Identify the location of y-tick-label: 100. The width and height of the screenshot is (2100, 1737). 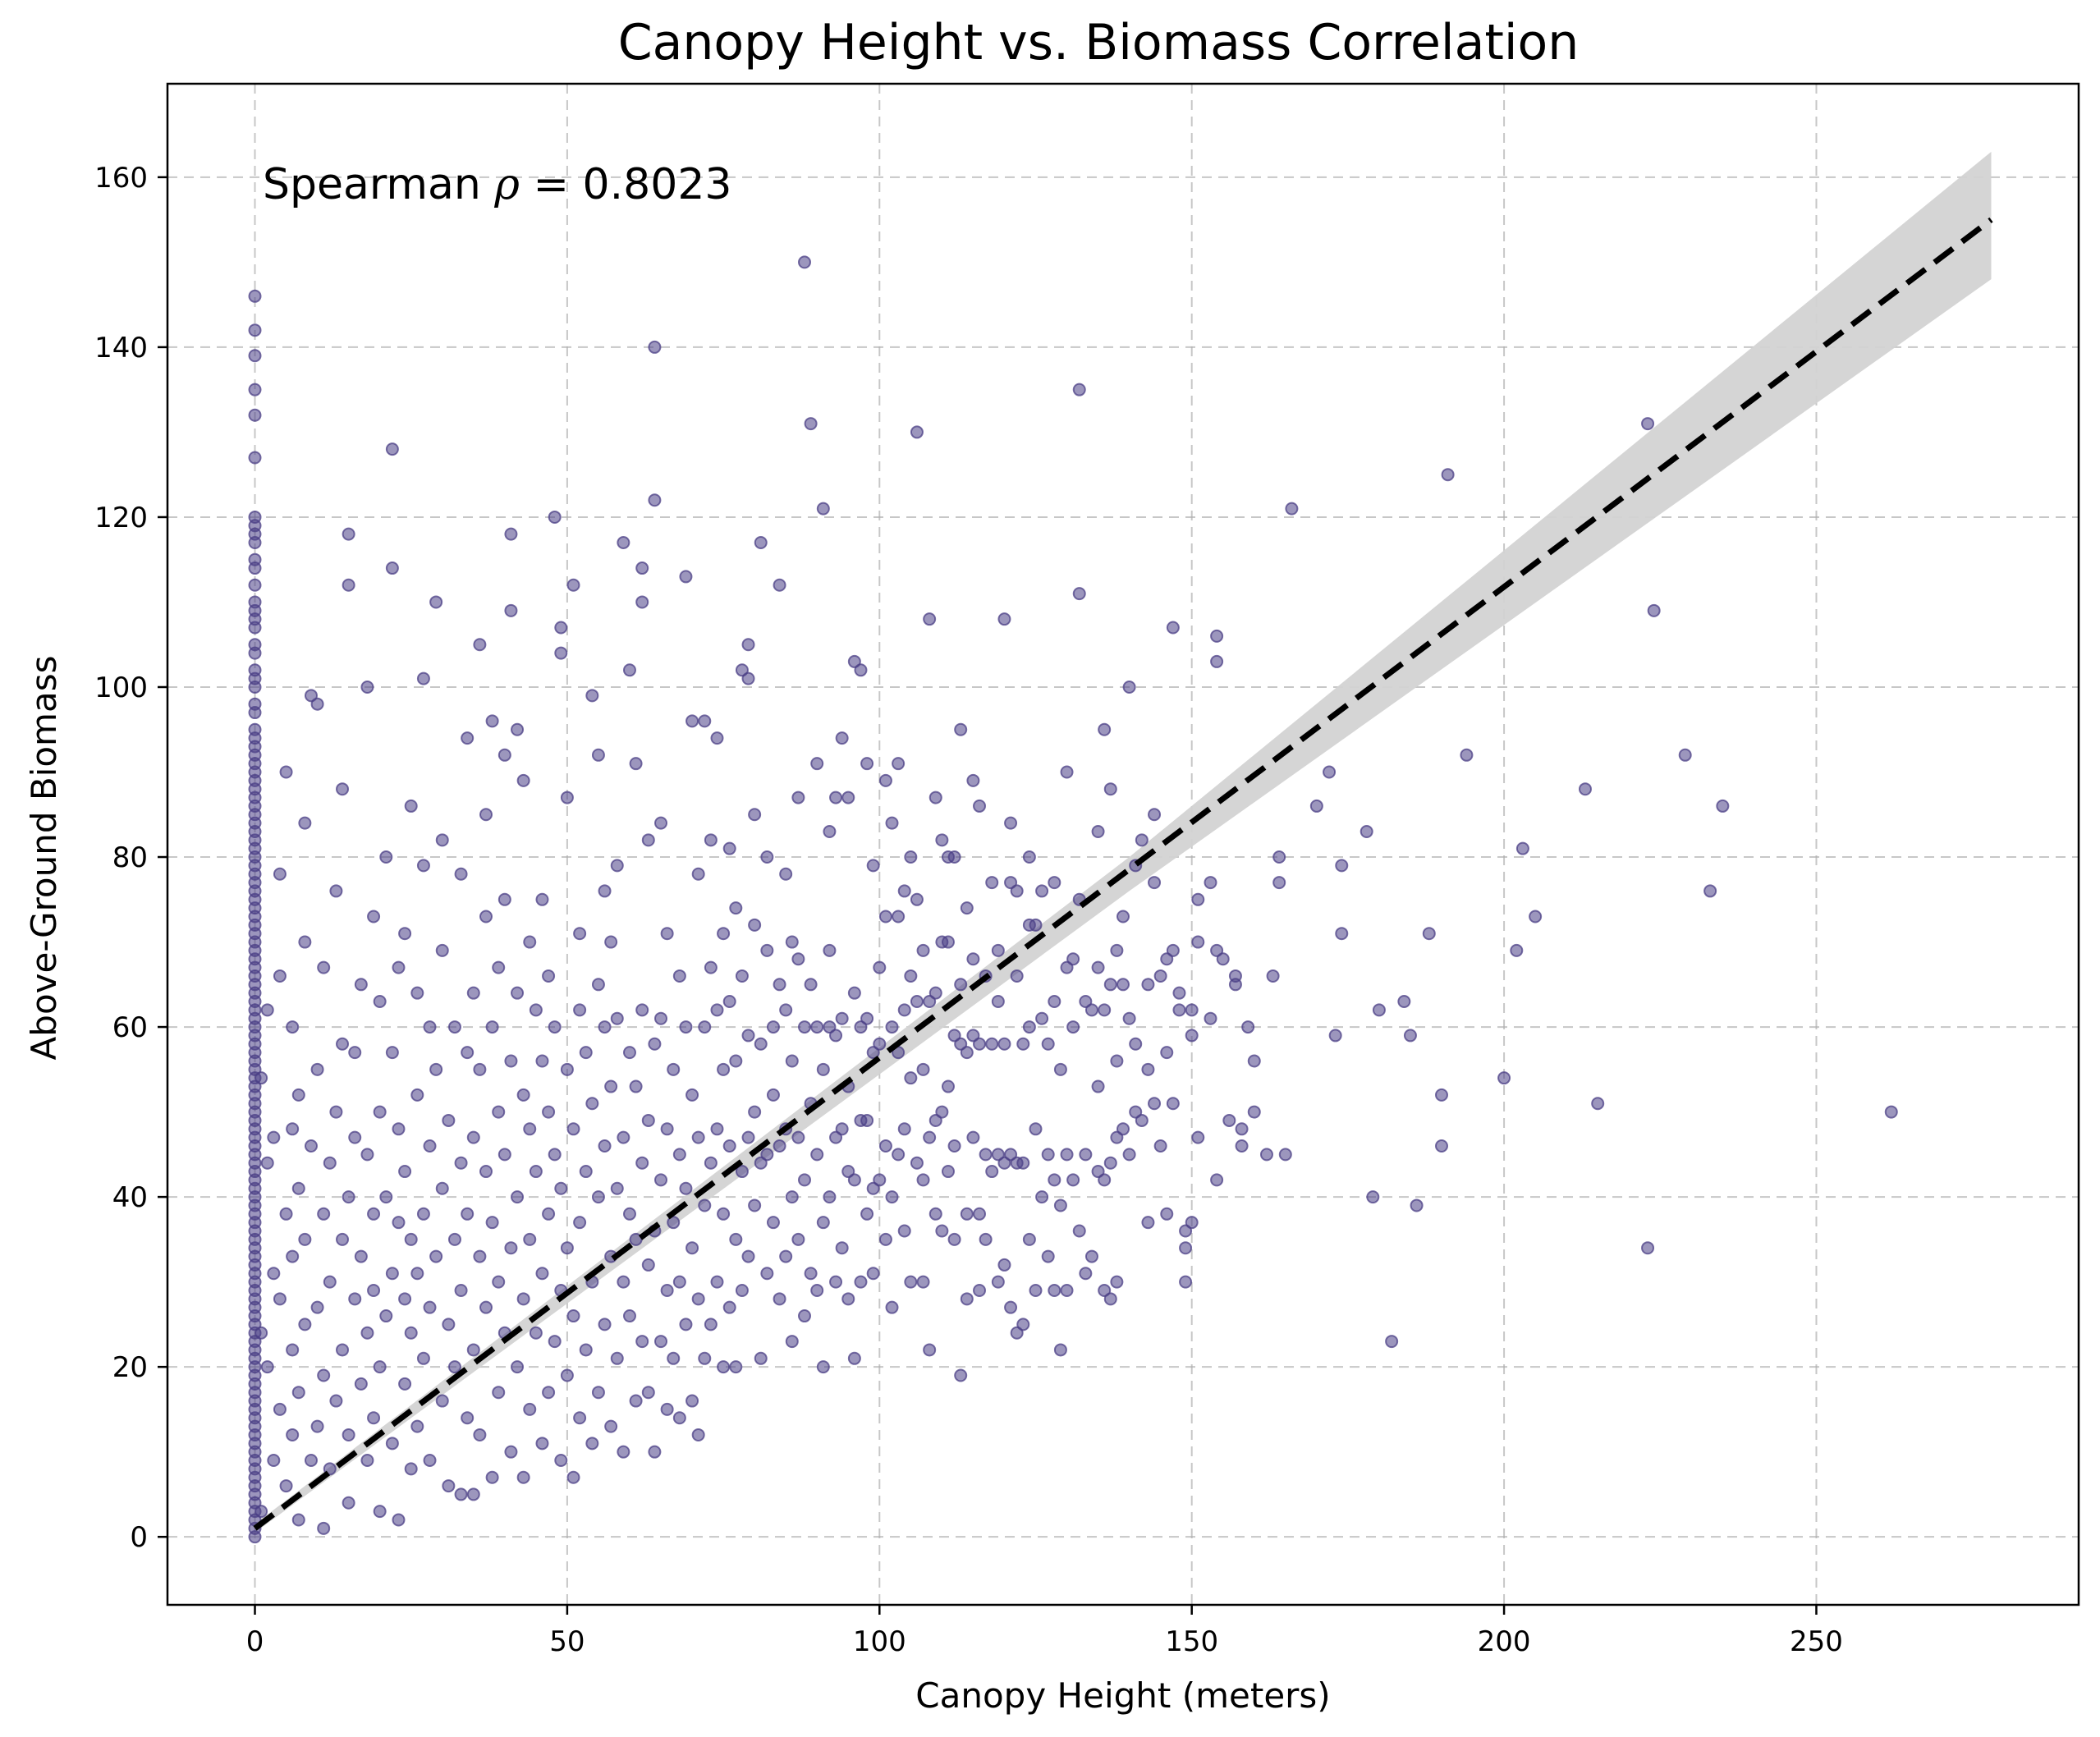
(121, 687).